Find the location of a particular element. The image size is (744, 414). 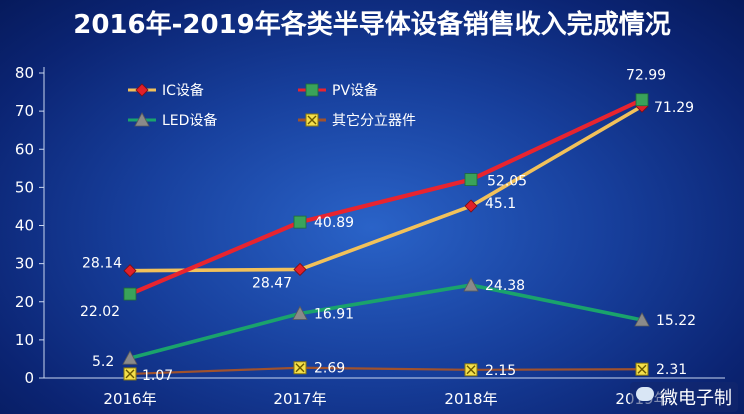

data-label: 45.1 is located at coordinates (500, 204).